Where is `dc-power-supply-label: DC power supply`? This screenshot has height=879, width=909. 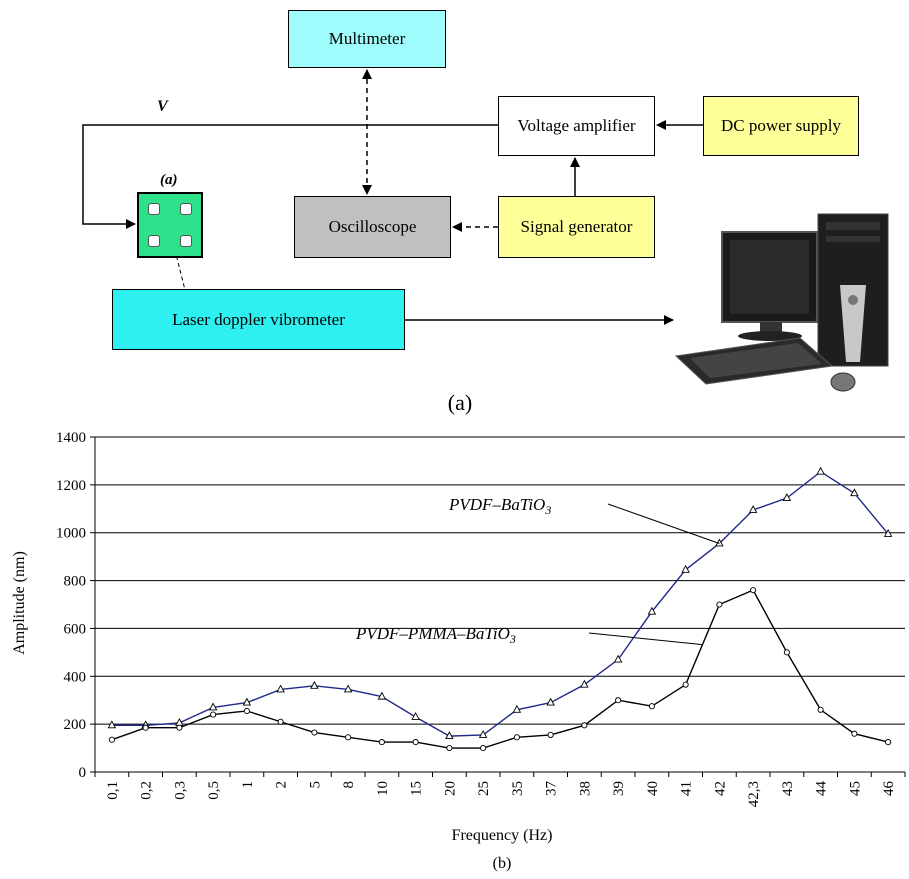
dc-power-supply-label: DC power supply is located at coordinates (781, 125).